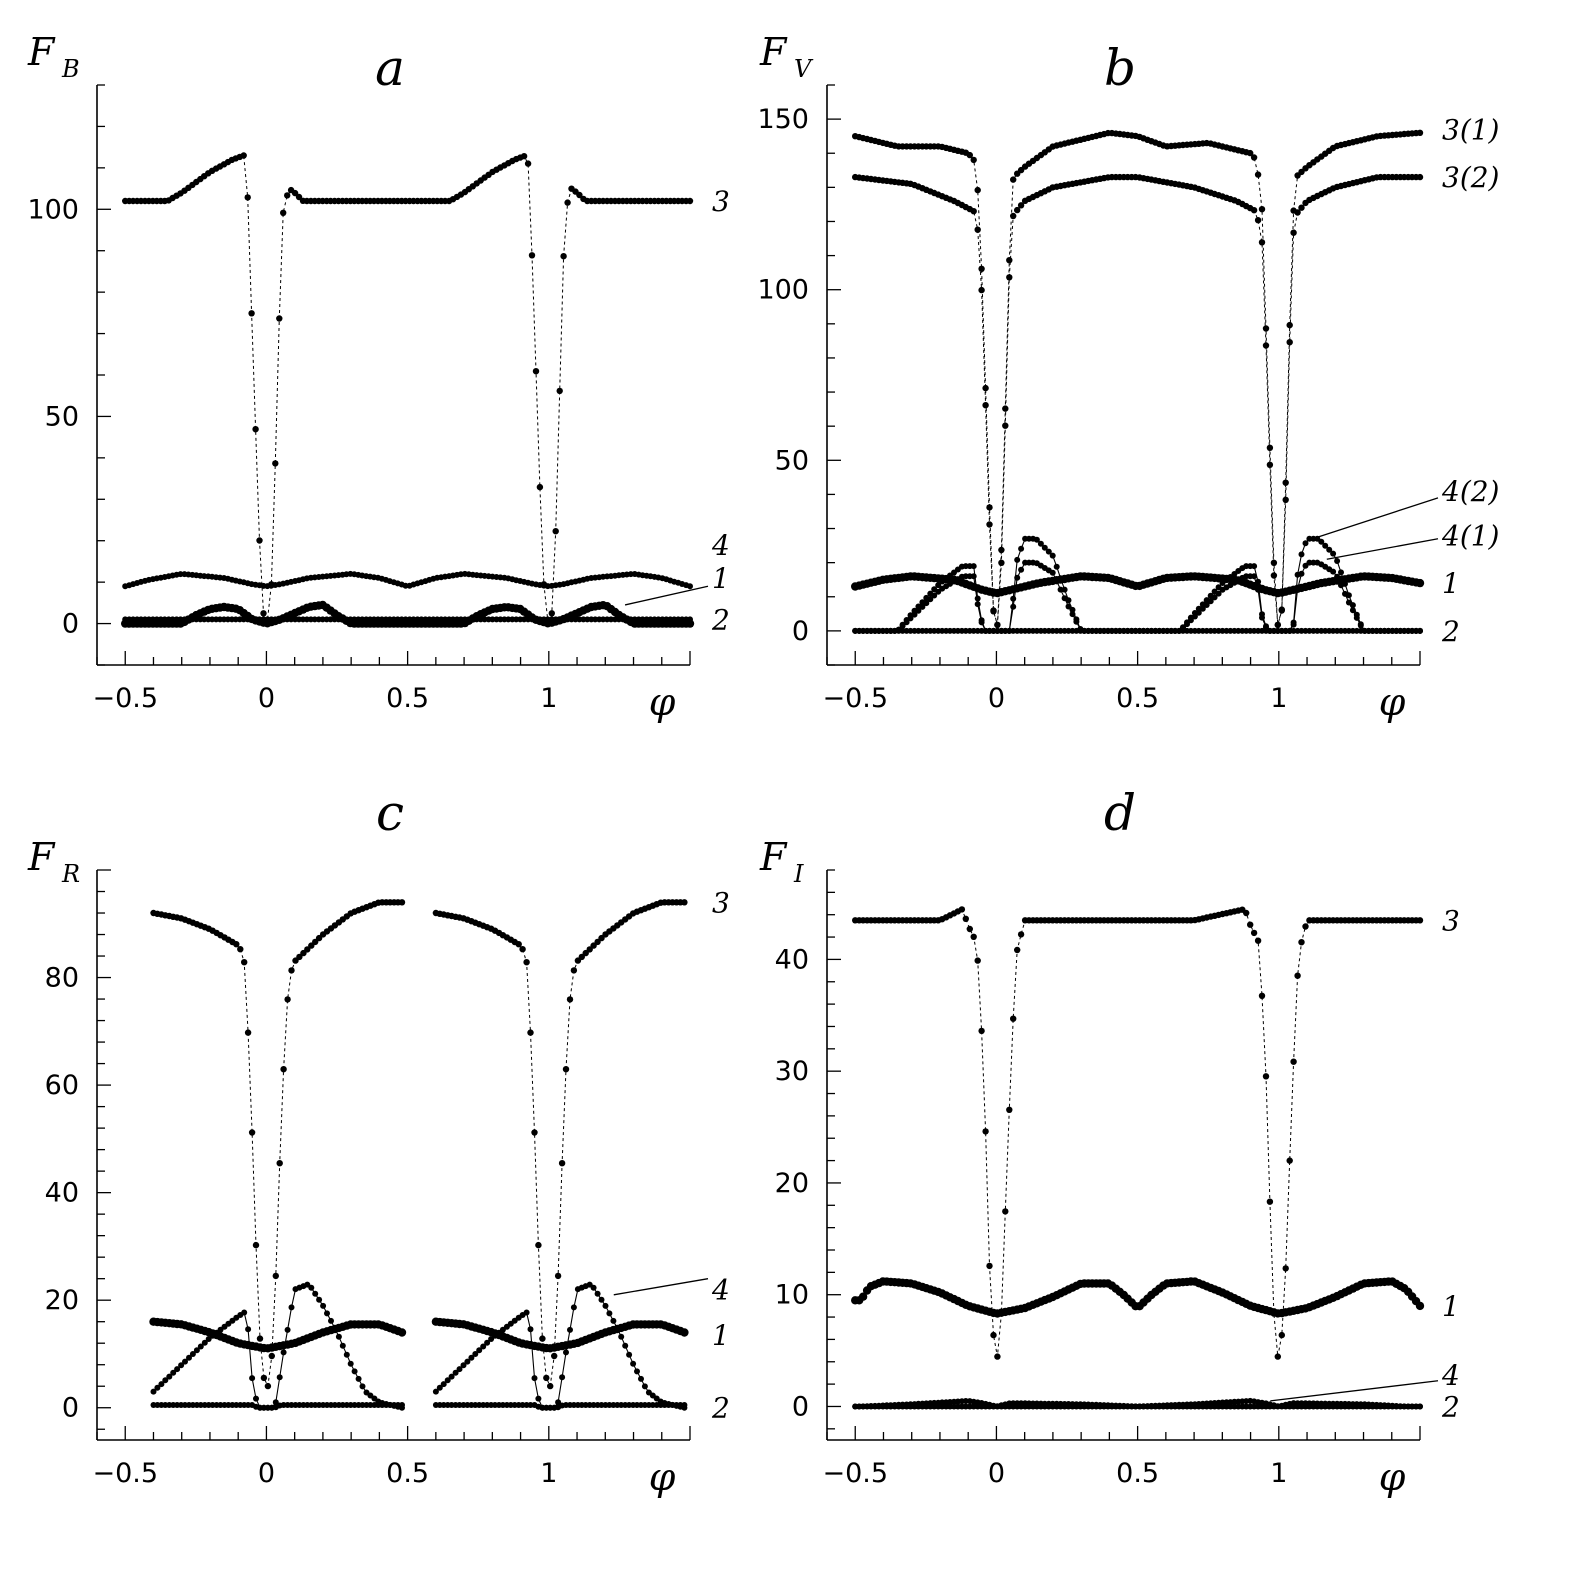 This screenshot has height=1575, width=1575. What do you see at coordinates (804, 69) in the screenshot?
I see `y-axis-label-subscript: V` at bounding box center [804, 69].